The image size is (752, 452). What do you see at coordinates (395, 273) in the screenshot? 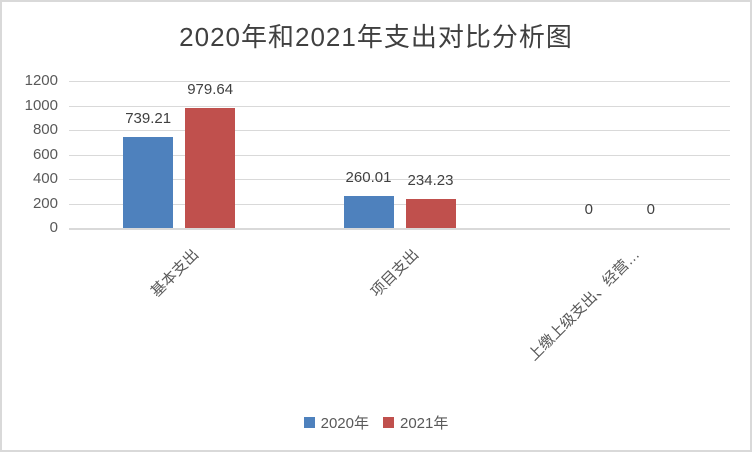
I see `category-label: 项目支出` at bounding box center [395, 273].